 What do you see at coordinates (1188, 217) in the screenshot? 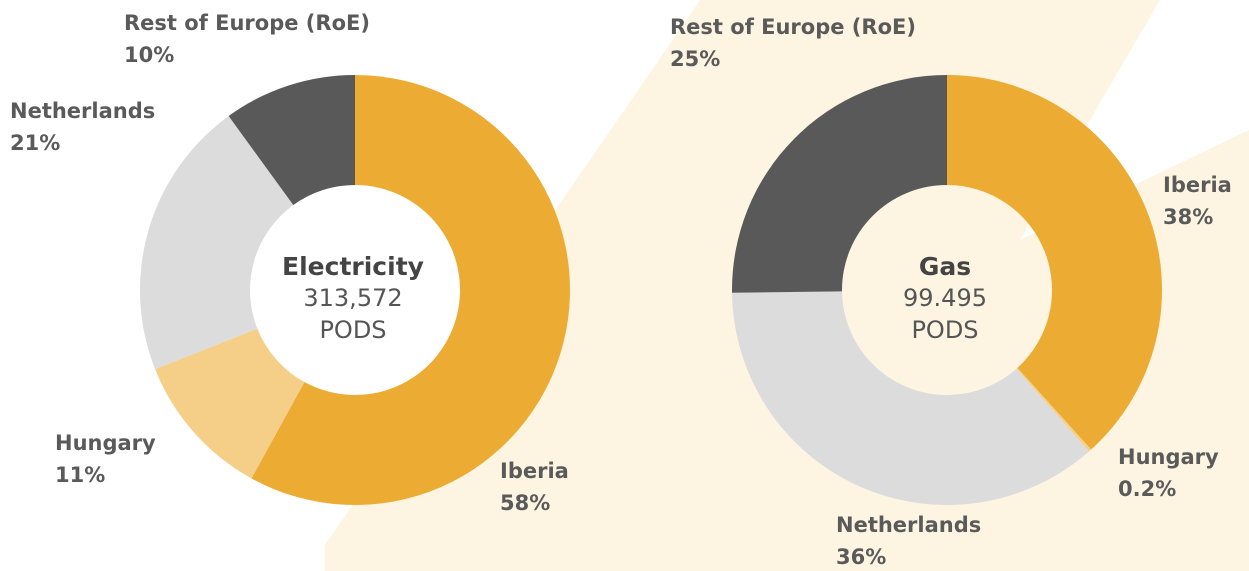
I see `slice-value: 38%` at bounding box center [1188, 217].